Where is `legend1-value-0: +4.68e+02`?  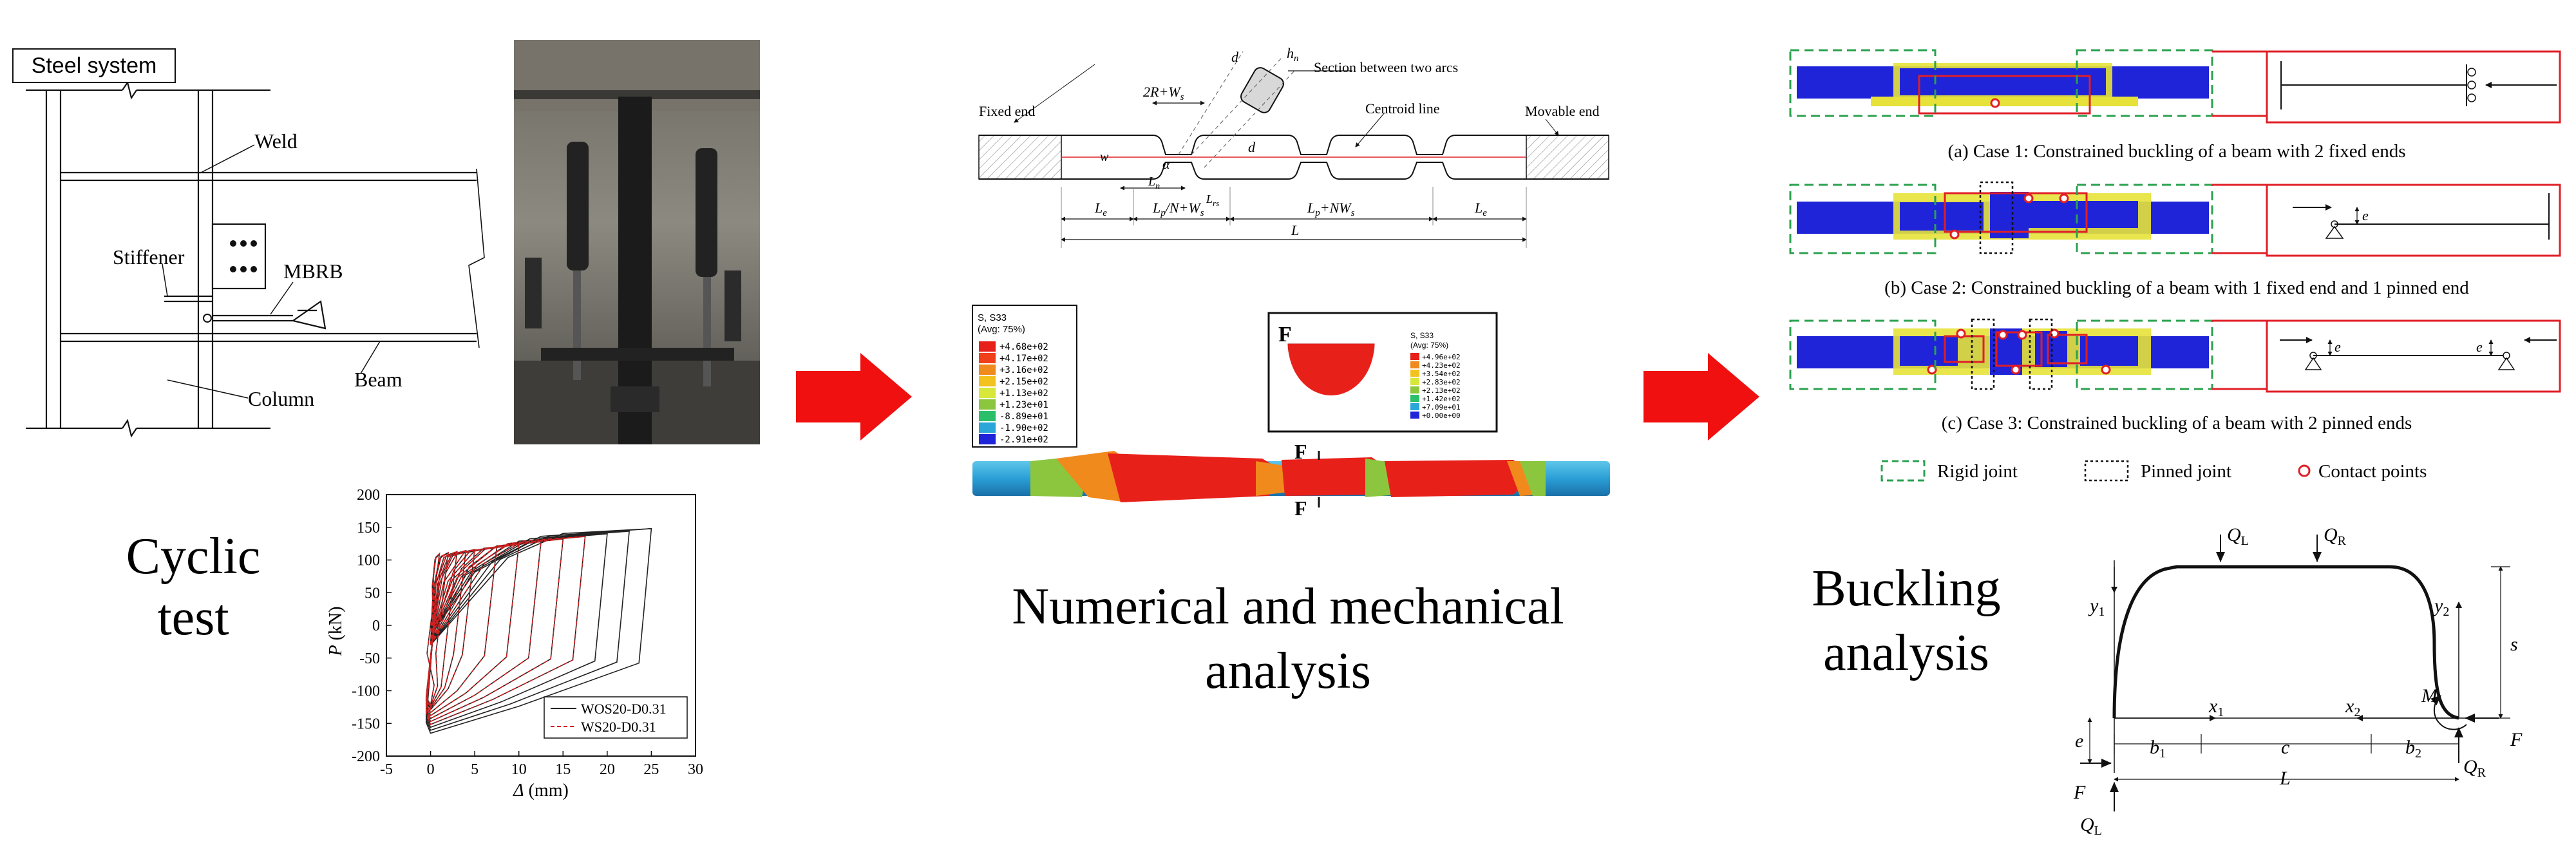 legend1-value-0: +4.68e+02 is located at coordinates (1023, 347).